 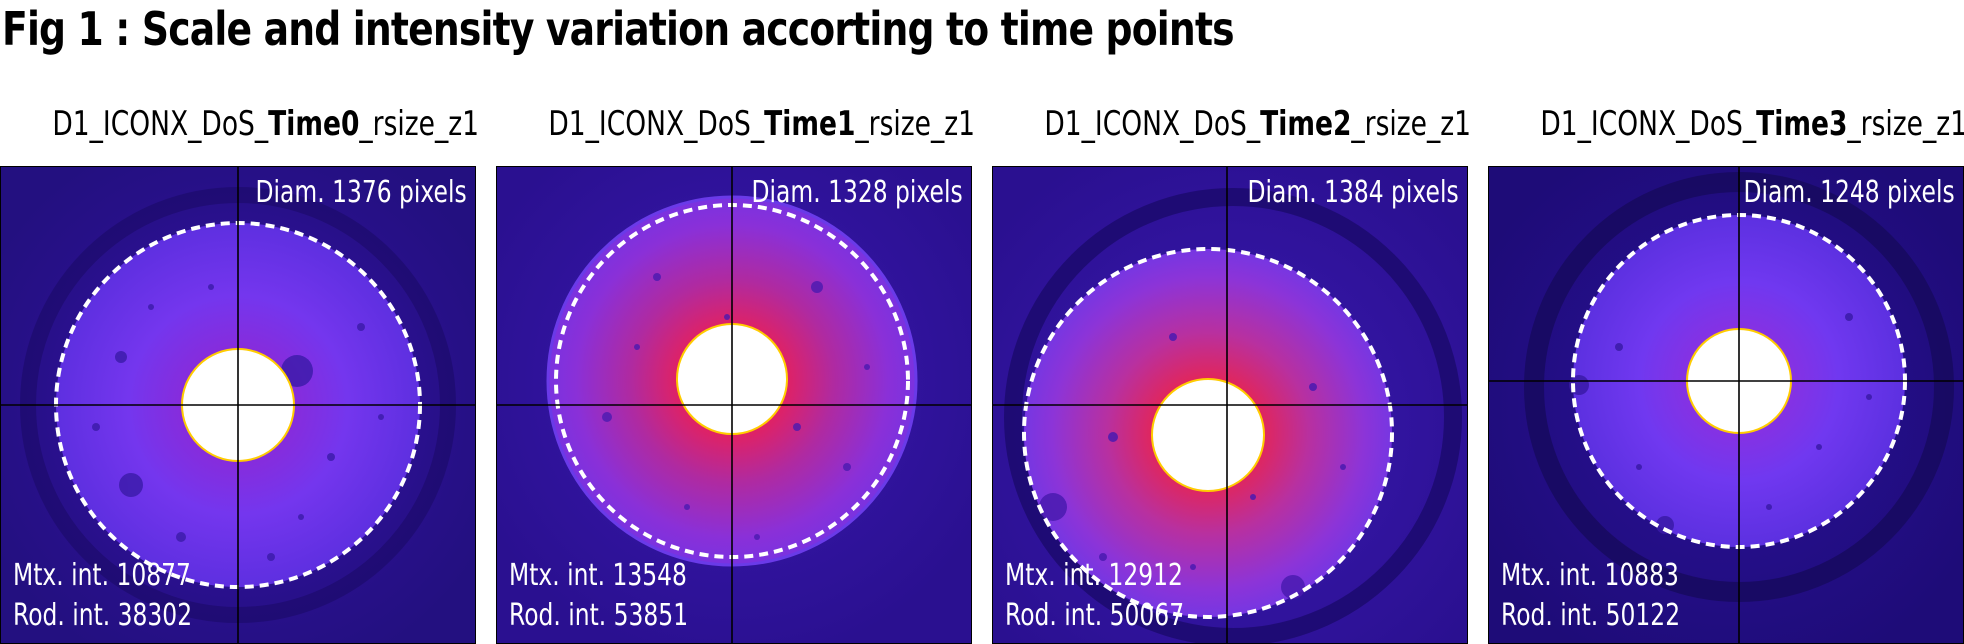 What do you see at coordinates (103, 615) in the screenshot?
I see `rod-intensity-label: Rod. int. 38302` at bounding box center [103, 615].